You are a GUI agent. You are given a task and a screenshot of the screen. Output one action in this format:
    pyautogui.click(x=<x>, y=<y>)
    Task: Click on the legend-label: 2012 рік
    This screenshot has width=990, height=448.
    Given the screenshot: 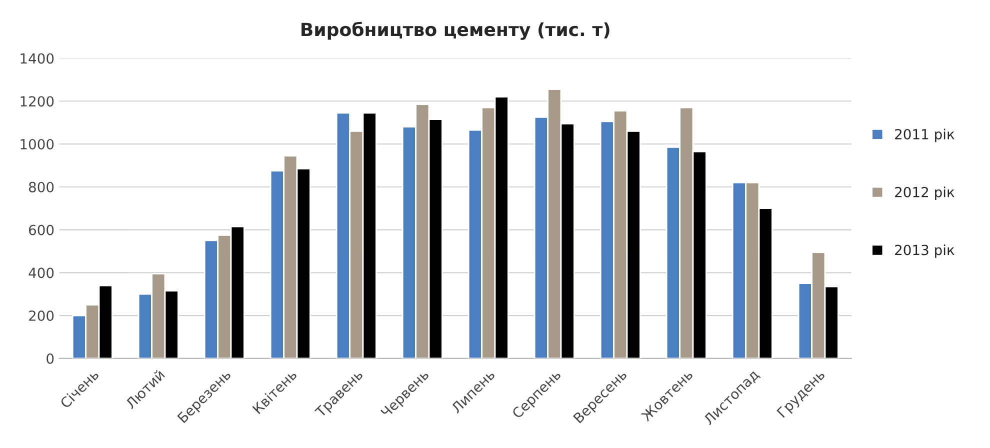 What is the action you would take?
    pyautogui.click(x=924, y=193)
    